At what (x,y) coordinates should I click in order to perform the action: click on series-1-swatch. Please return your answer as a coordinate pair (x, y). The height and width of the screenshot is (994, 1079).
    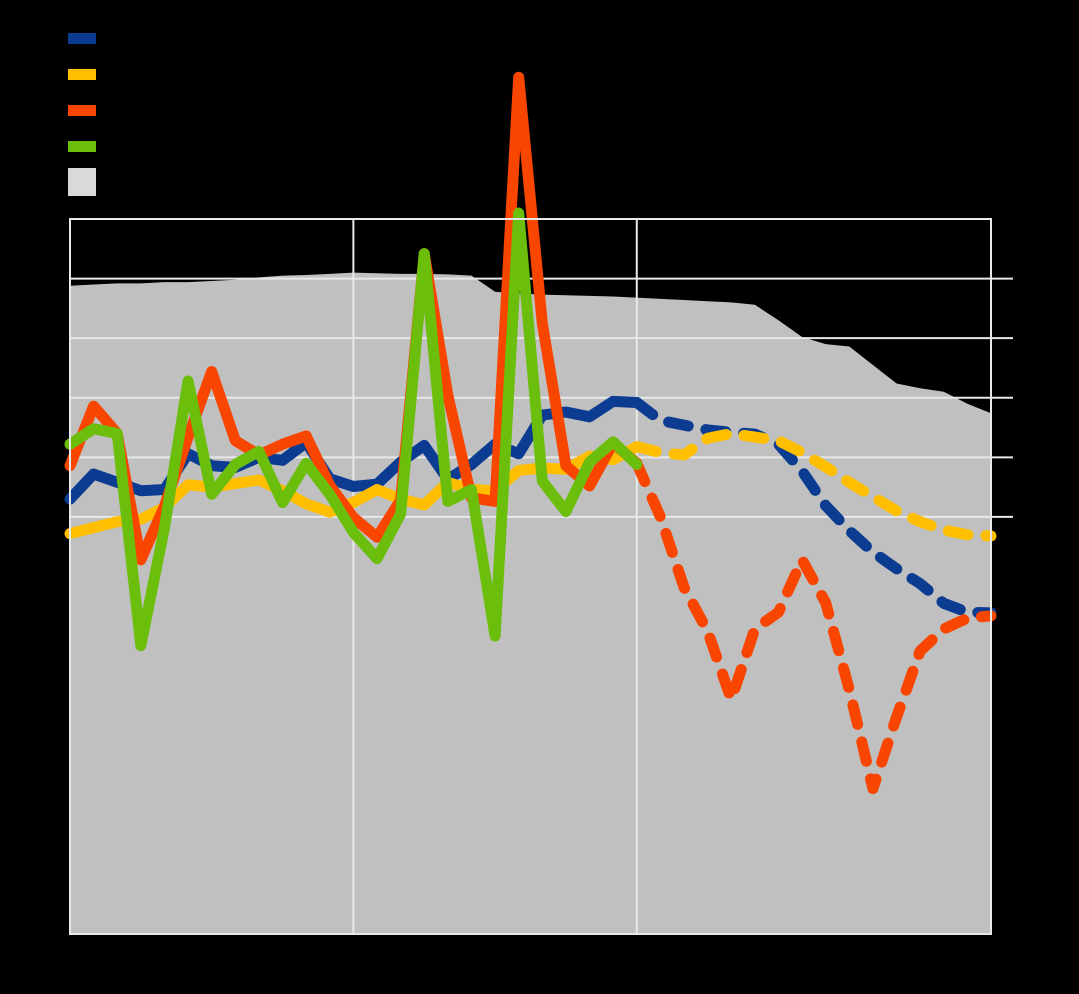
    Looking at the image, I should click on (82, 38).